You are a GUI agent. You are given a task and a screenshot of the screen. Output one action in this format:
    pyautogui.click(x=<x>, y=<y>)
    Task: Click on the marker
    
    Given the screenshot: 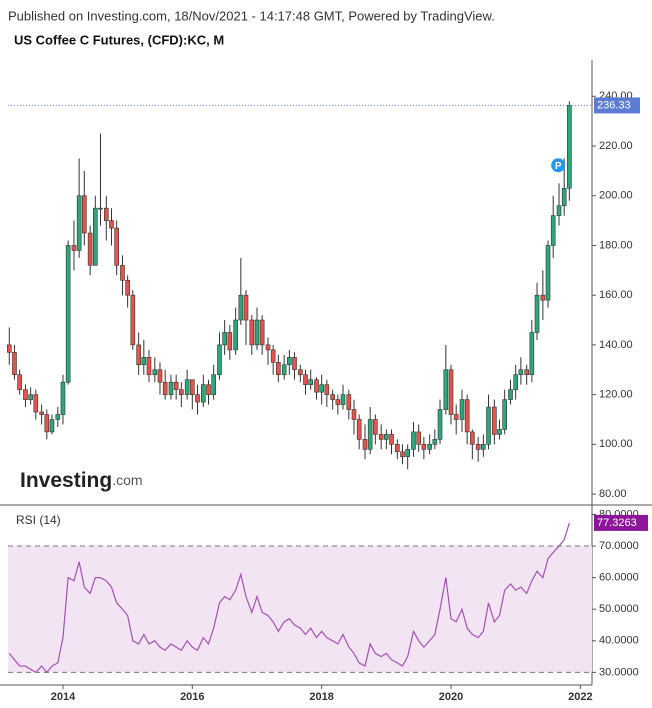 What is the action you would take?
    pyautogui.click(x=558, y=165)
    